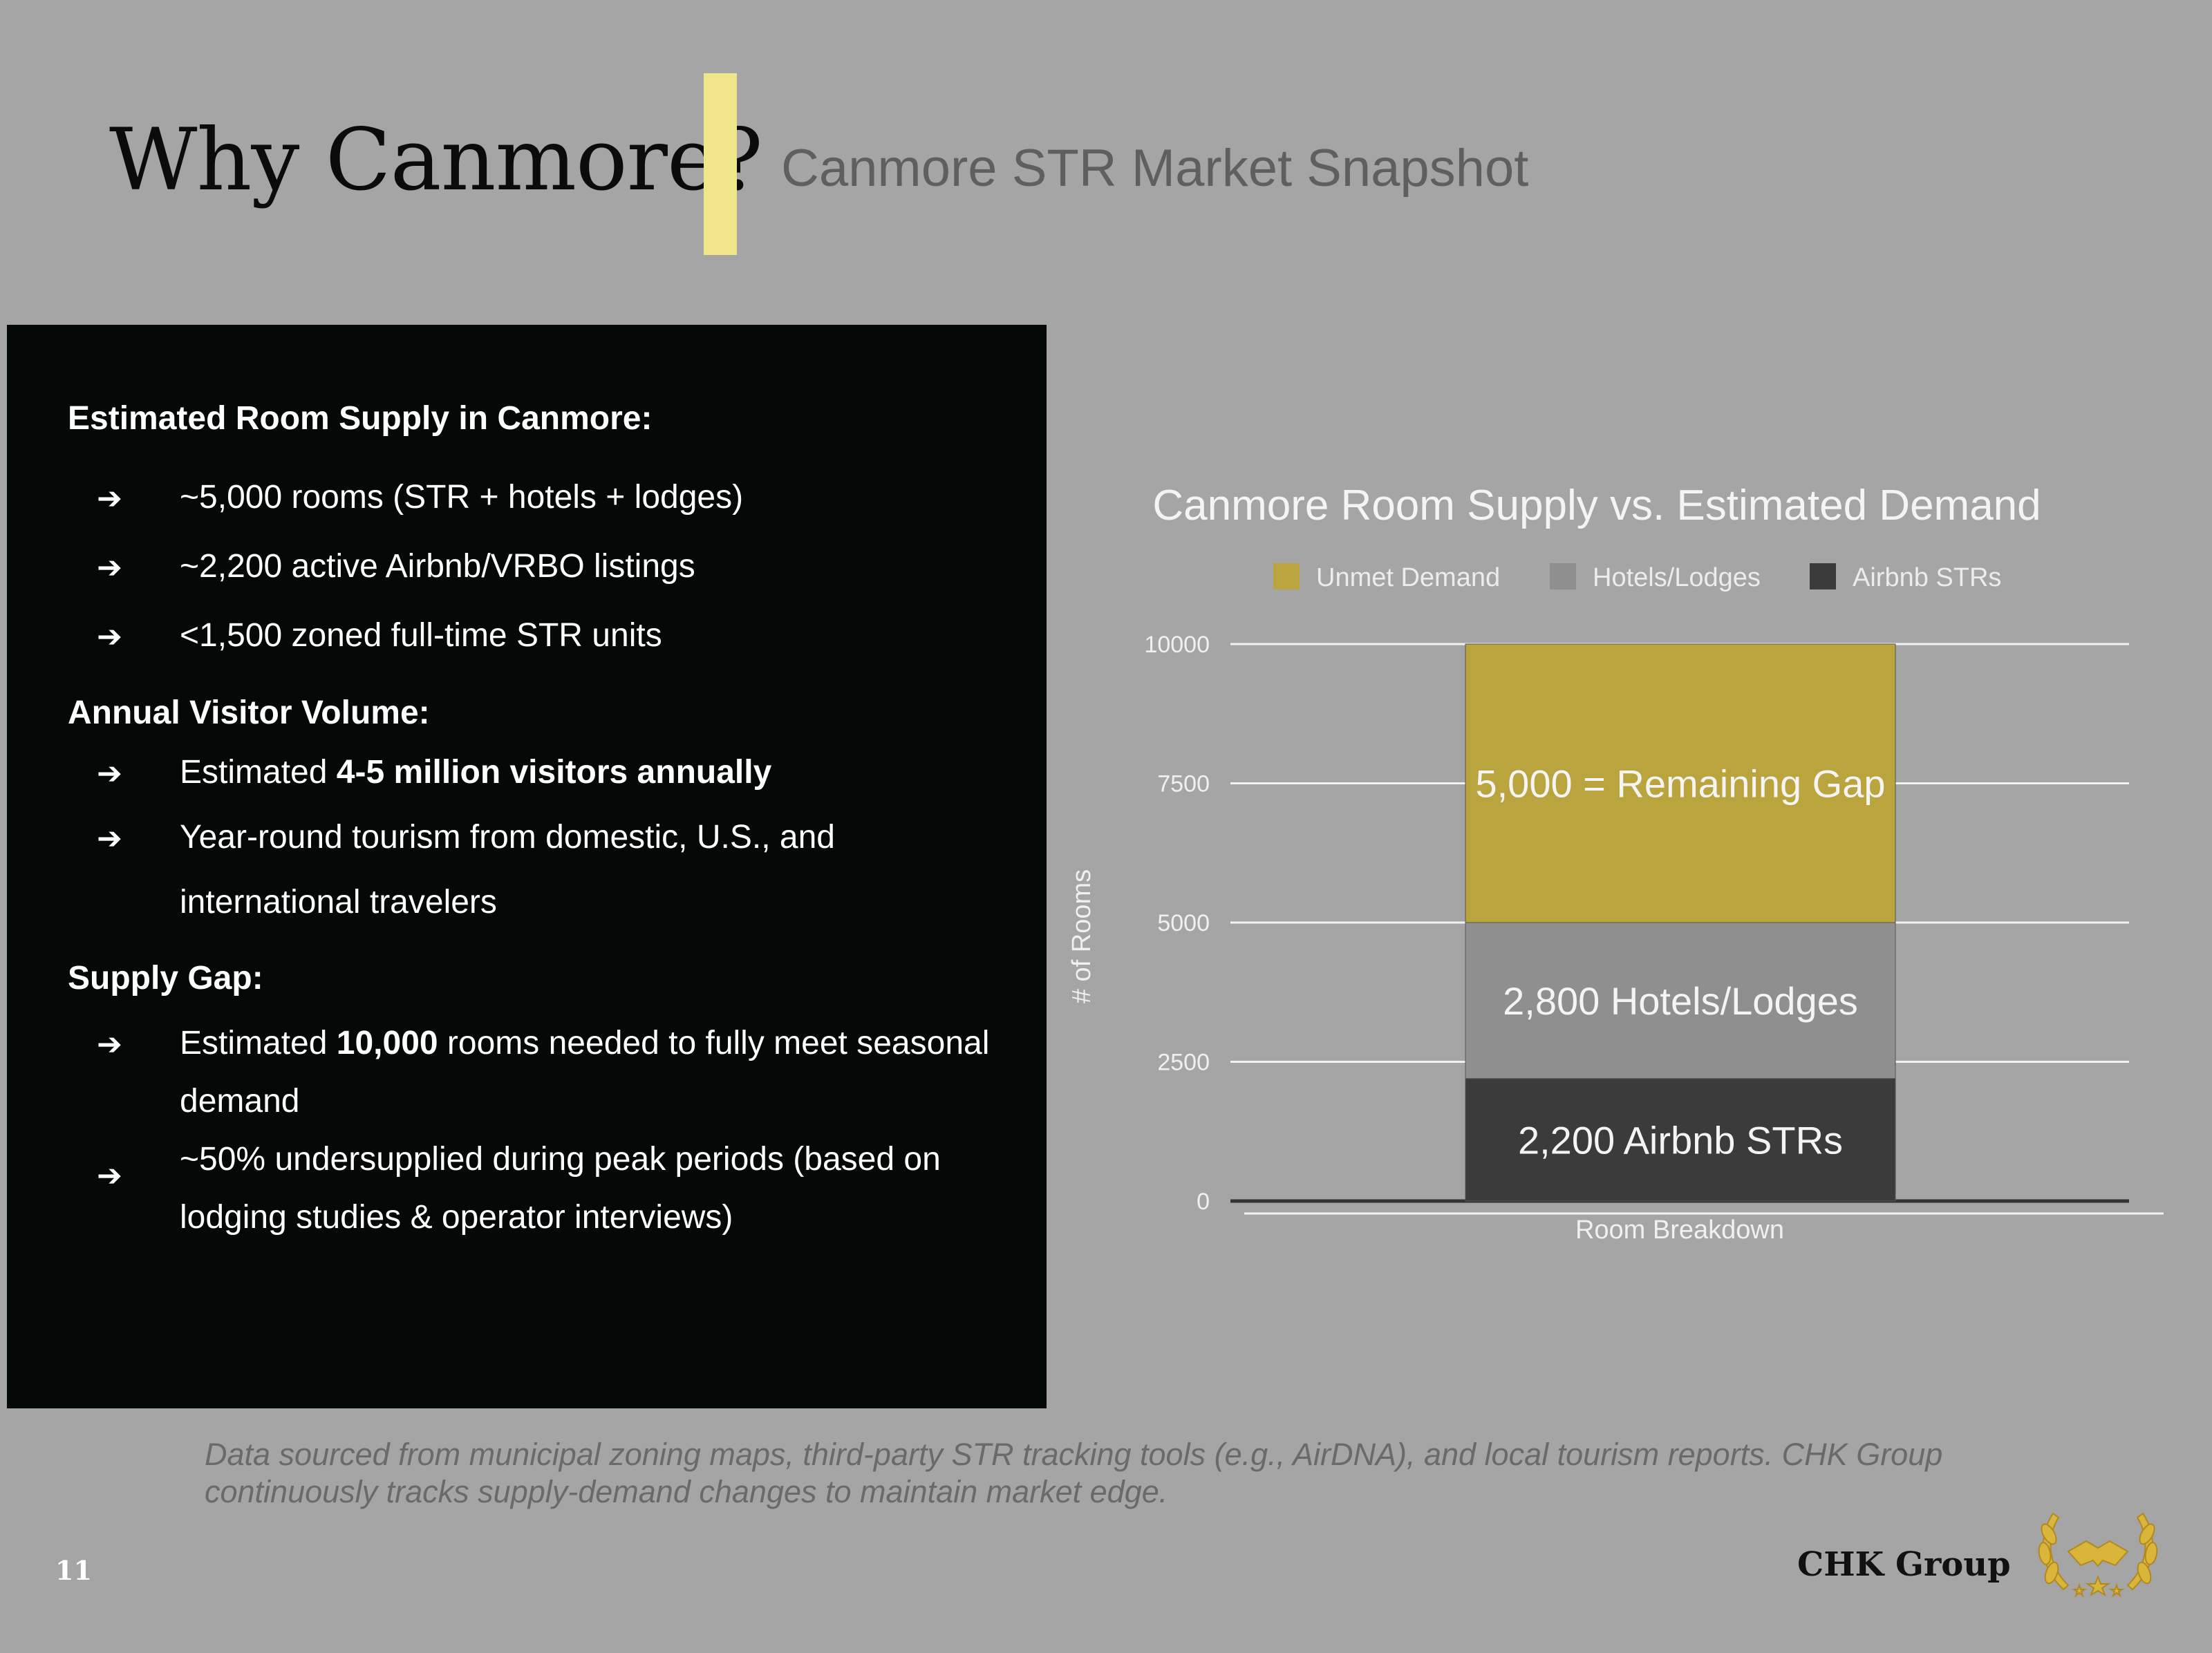  Describe the element at coordinates (1677, 577) in the screenshot. I see `legend-label: Hotels/Lodges` at that location.